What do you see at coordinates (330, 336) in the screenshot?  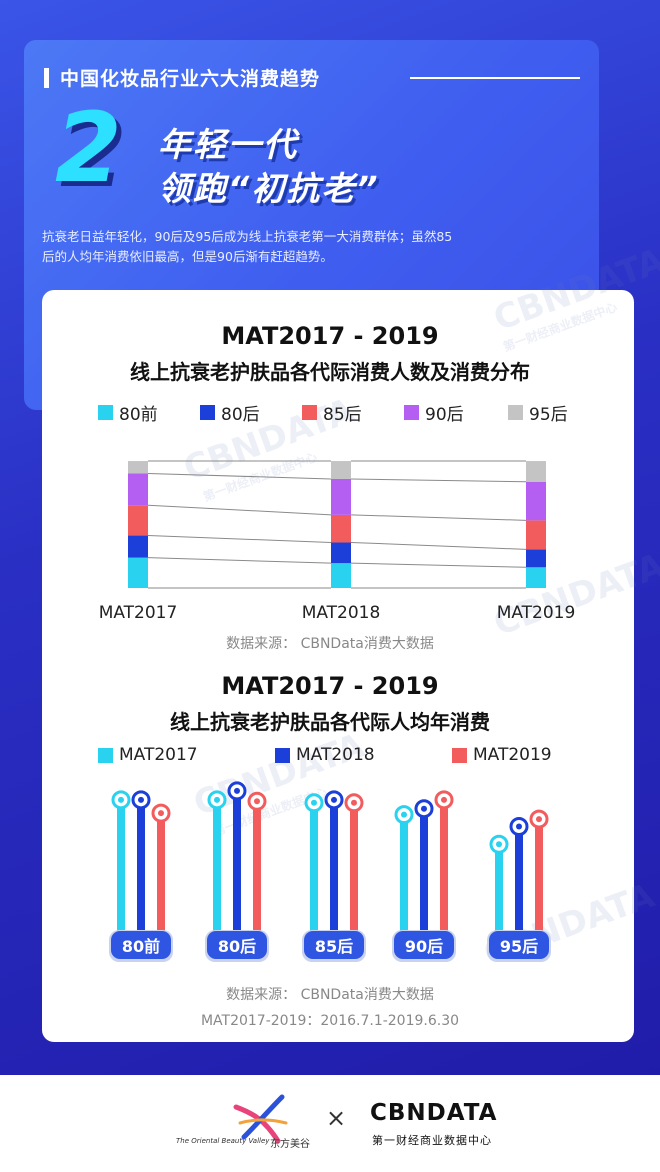 I see `chart1-title: MAT2017 - 2019` at bounding box center [330, 336].